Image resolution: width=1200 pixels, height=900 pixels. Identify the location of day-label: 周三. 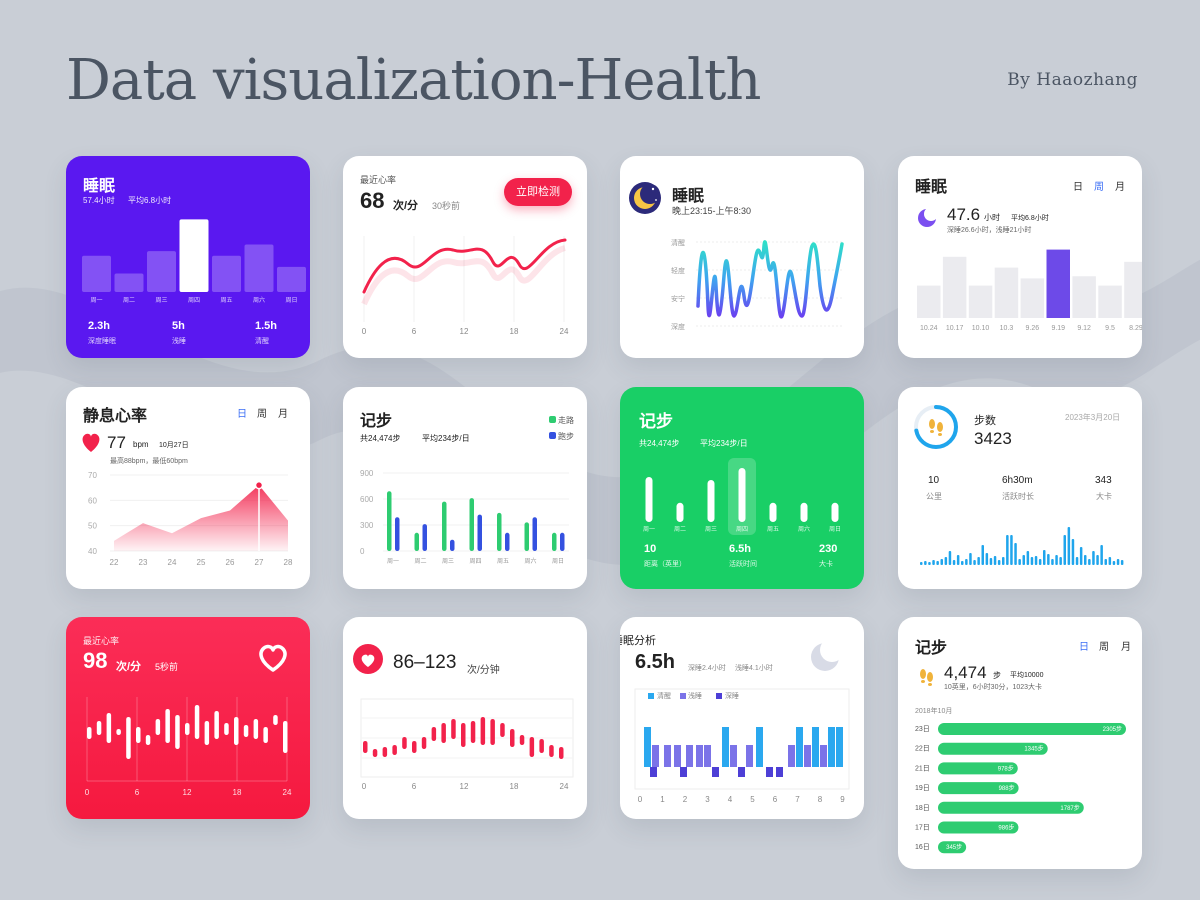
(161, 300).